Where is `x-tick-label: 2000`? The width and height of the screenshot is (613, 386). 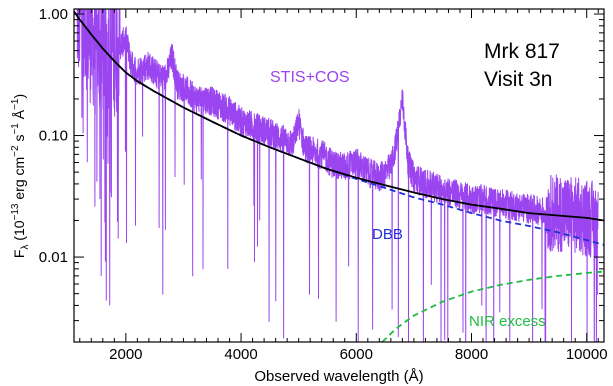 x-tick-label: 2000 is located at coordinates (125, 354).